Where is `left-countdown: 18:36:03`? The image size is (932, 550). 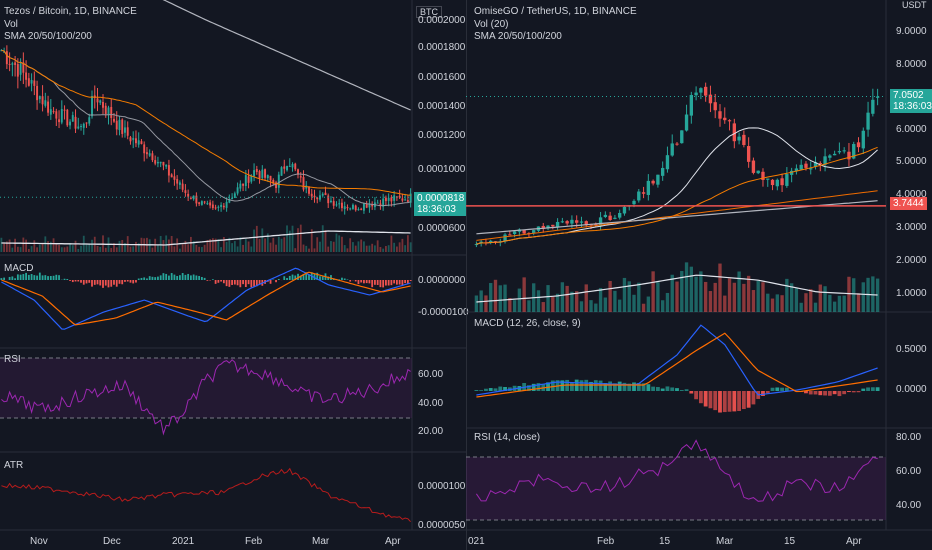
left-countdown: 18:36:03 is located at coordinates (436, 209).